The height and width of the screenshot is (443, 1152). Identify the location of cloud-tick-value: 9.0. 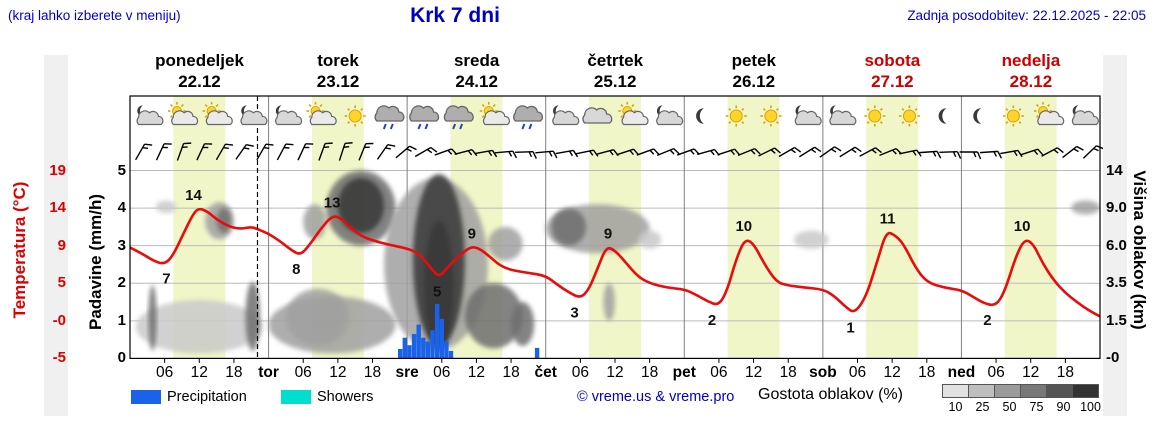
(1116, 208).